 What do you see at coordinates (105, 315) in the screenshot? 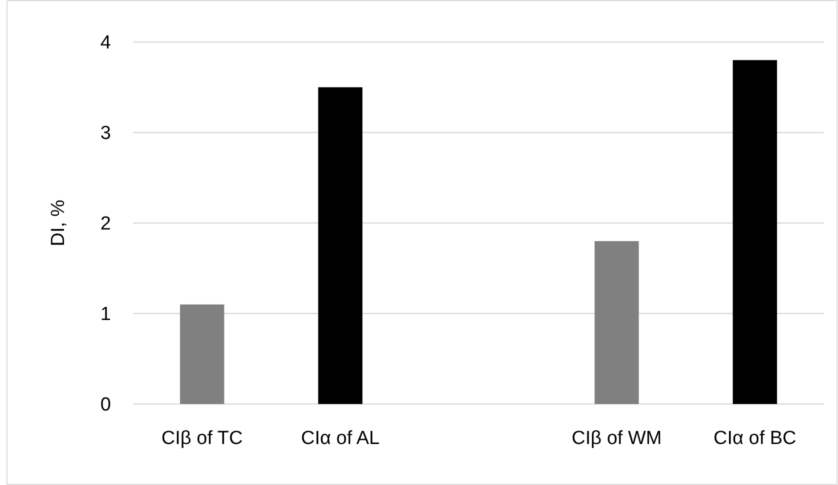
I see `y-tick-label: 1` at bounding box center [105, 315].